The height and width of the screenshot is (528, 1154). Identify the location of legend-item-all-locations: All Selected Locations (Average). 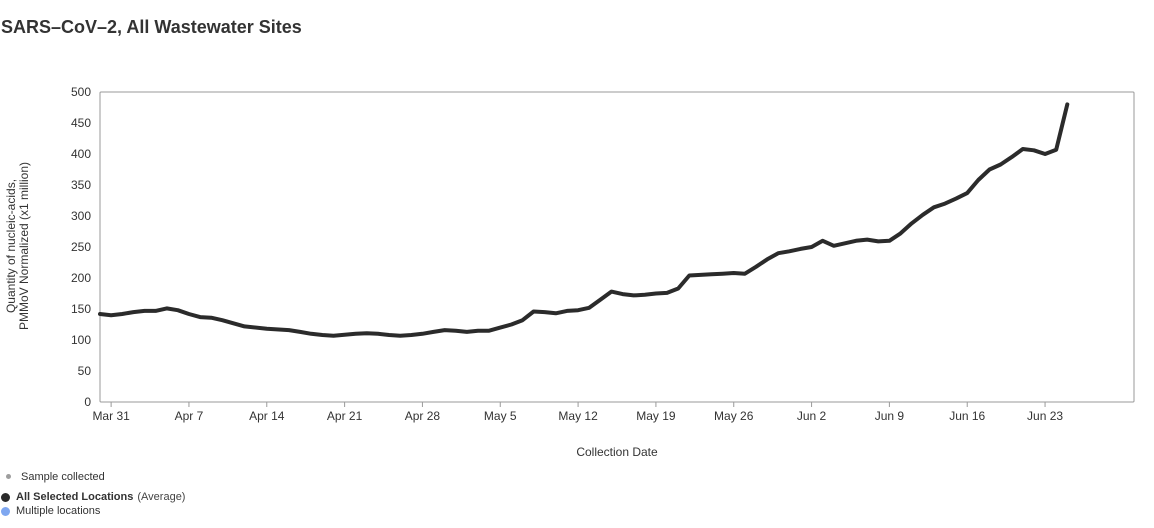
(92, 497).